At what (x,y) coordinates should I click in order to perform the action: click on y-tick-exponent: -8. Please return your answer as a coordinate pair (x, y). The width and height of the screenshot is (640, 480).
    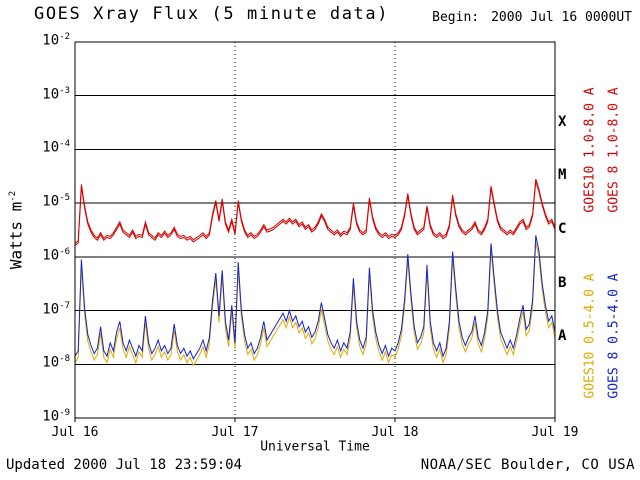
    Looking at the image, I should click on (64, 359).